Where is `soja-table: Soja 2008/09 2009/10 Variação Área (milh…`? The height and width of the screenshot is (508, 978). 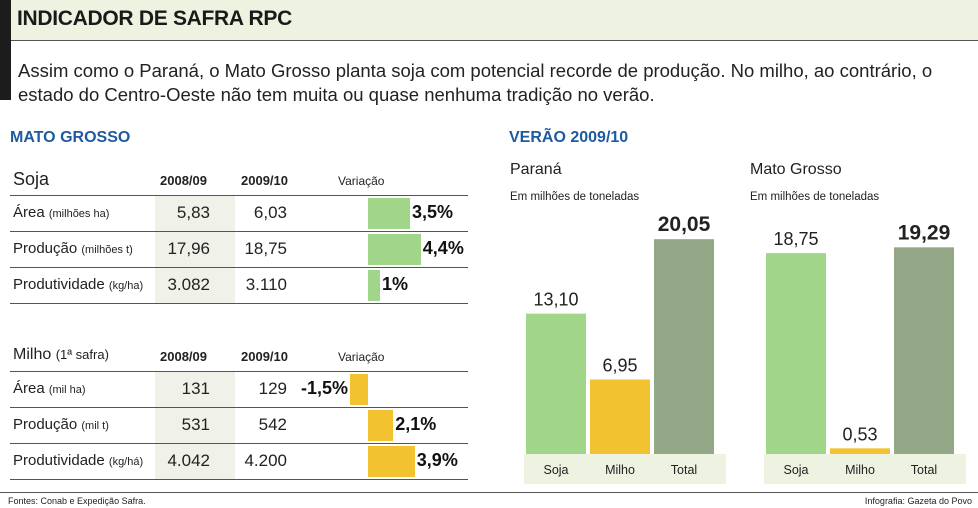 soja-table: Soja 2008/09 2009/10 Variação Área (milh… is located at coordinates (239, 235).